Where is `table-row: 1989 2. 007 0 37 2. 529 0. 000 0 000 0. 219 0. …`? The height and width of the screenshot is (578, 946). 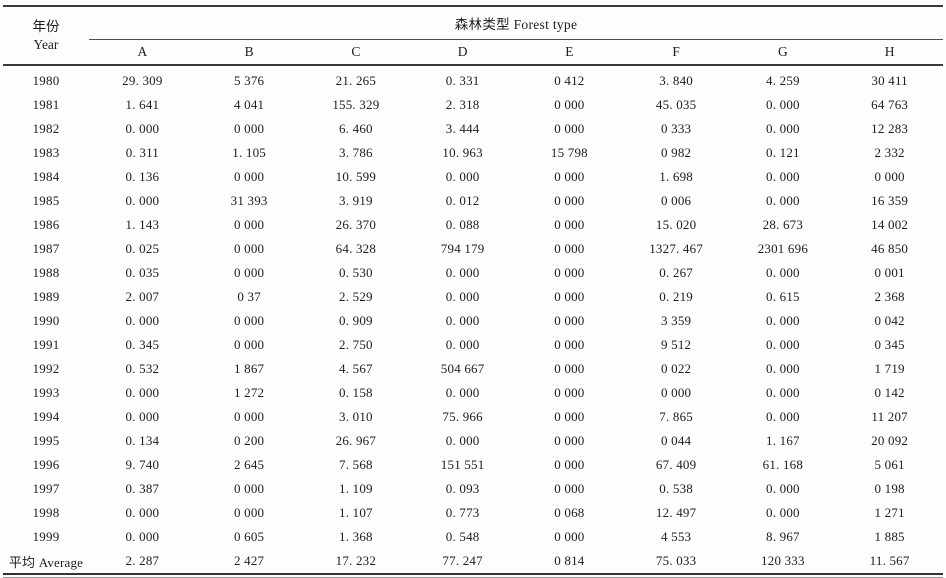
table-row: 1989 2. 007 0 37 2. 529 0. 000 0 000 0. 219 0. … is located at coordinates (473, 297).